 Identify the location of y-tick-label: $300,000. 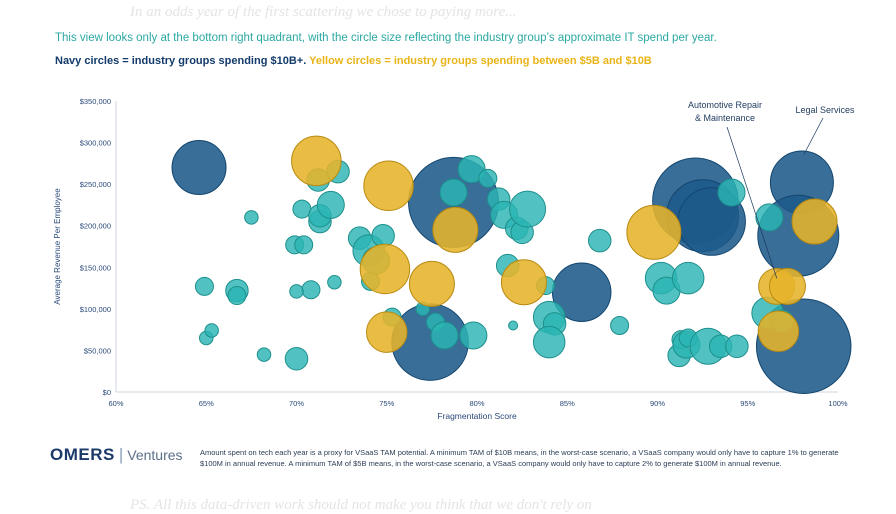
(95, 143).